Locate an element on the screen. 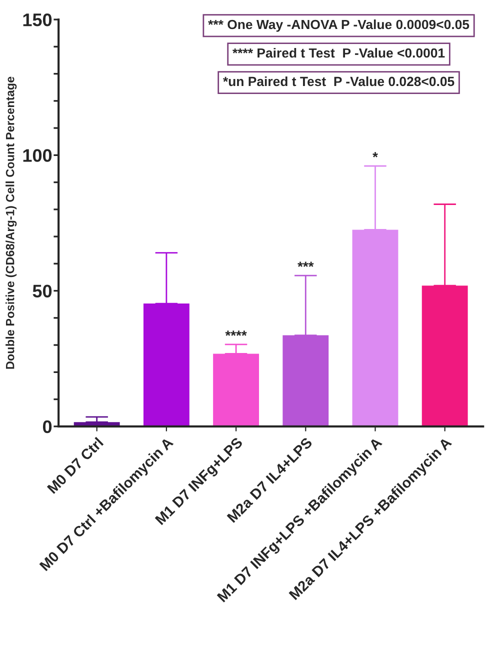  annotation: *un Paired t Test P -Value 0.028<0.05 is located at coordinates (338, 81).